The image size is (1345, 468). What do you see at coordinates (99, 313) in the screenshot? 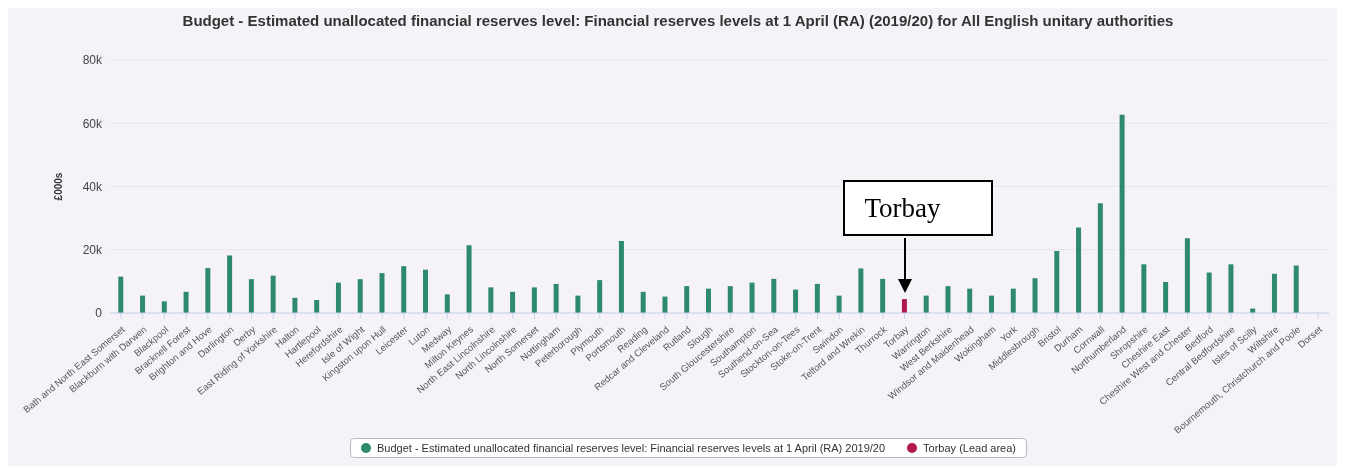
I see `y-tick-label: 0` at bounding box center [99, 313].